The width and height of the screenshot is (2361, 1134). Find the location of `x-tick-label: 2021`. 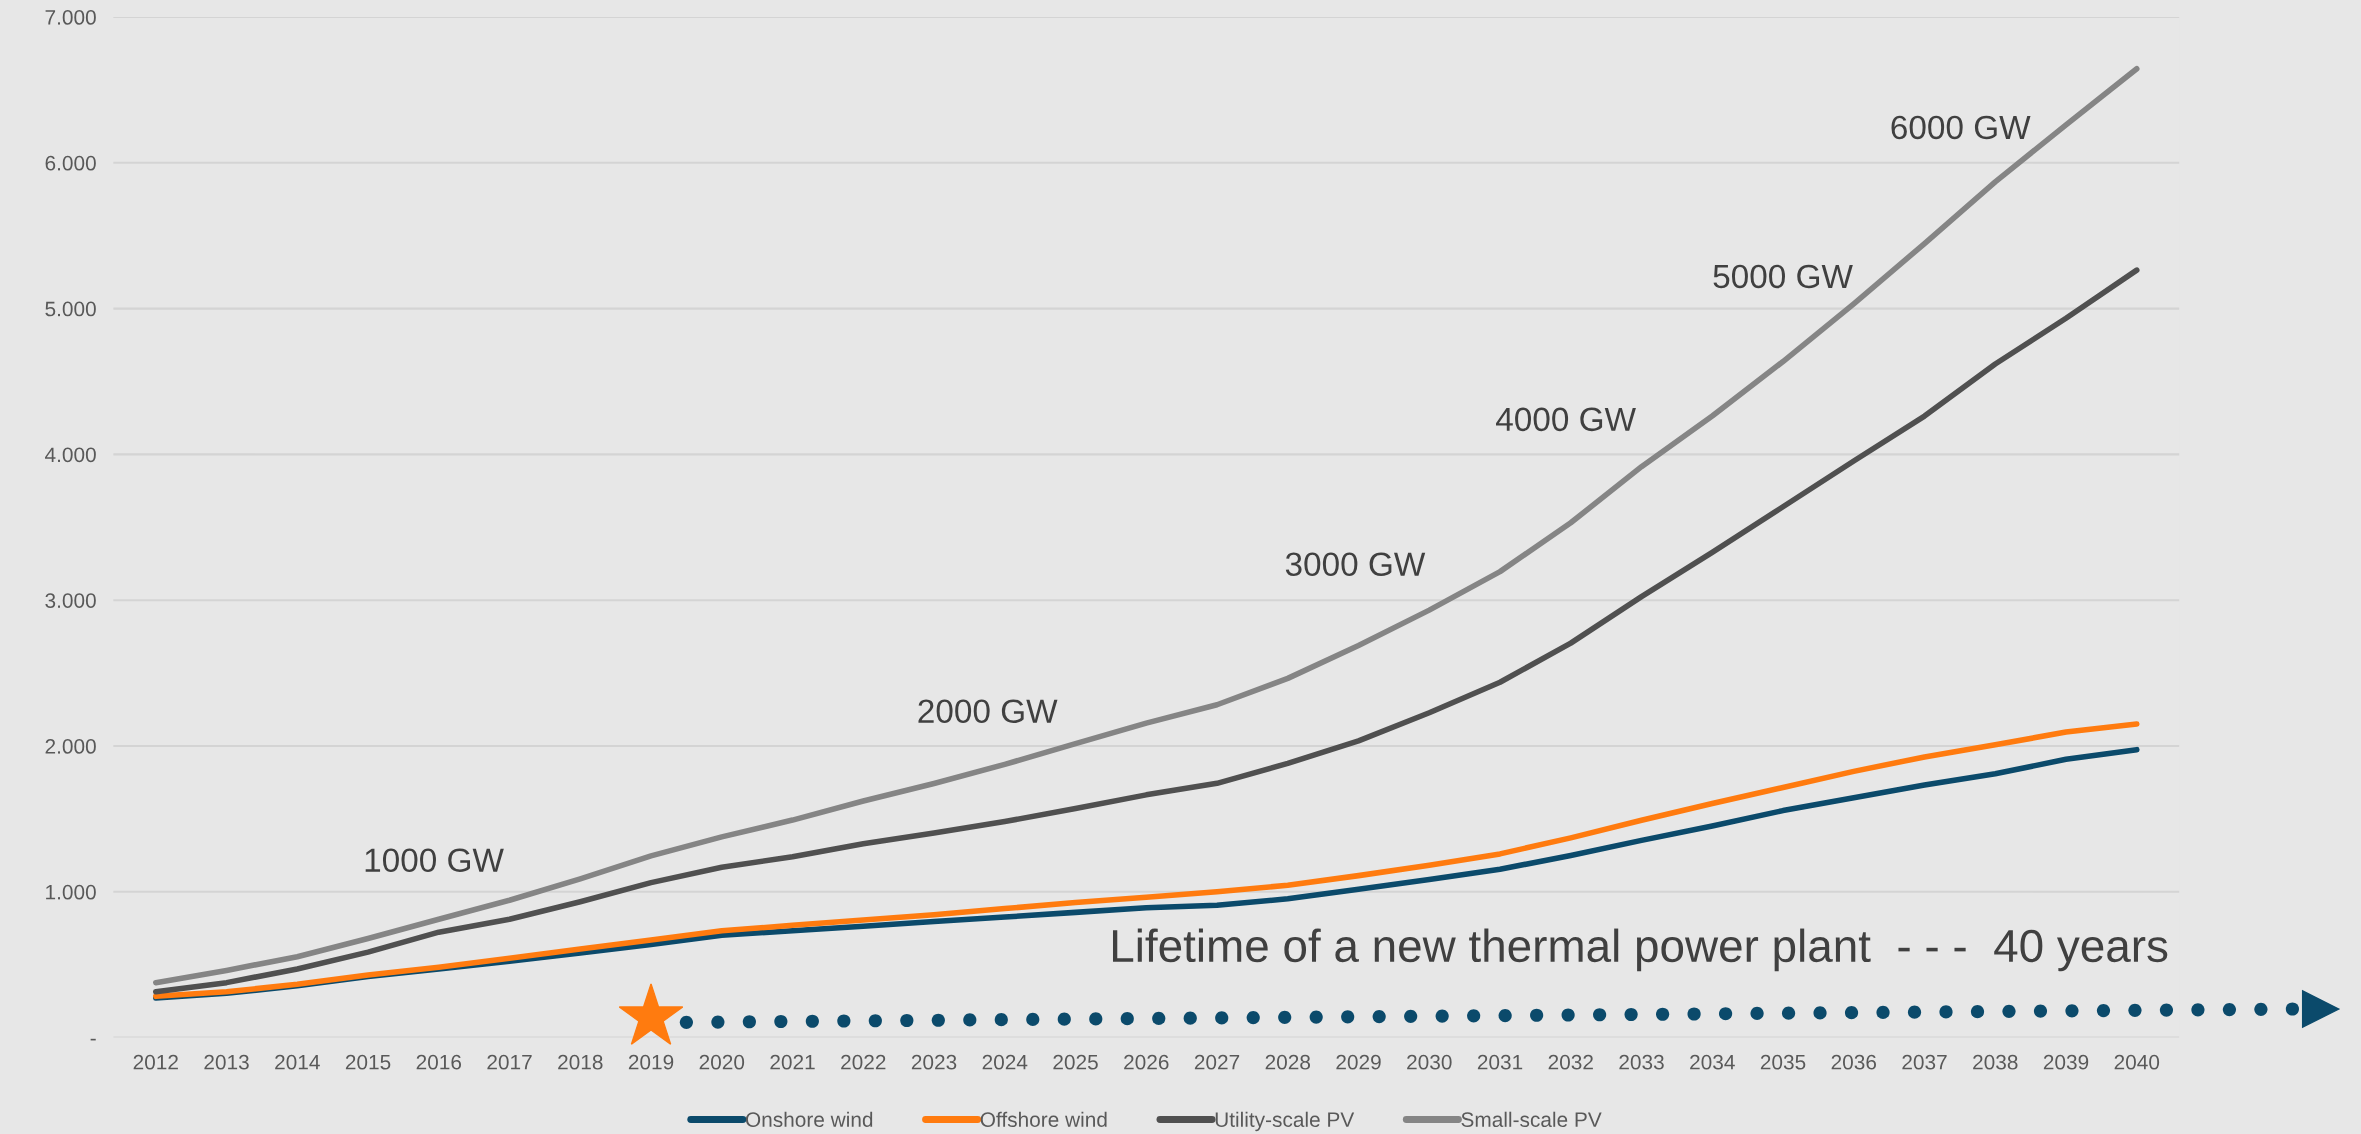

x-tick-label: 2021 is located at coordinates (792, 1062).